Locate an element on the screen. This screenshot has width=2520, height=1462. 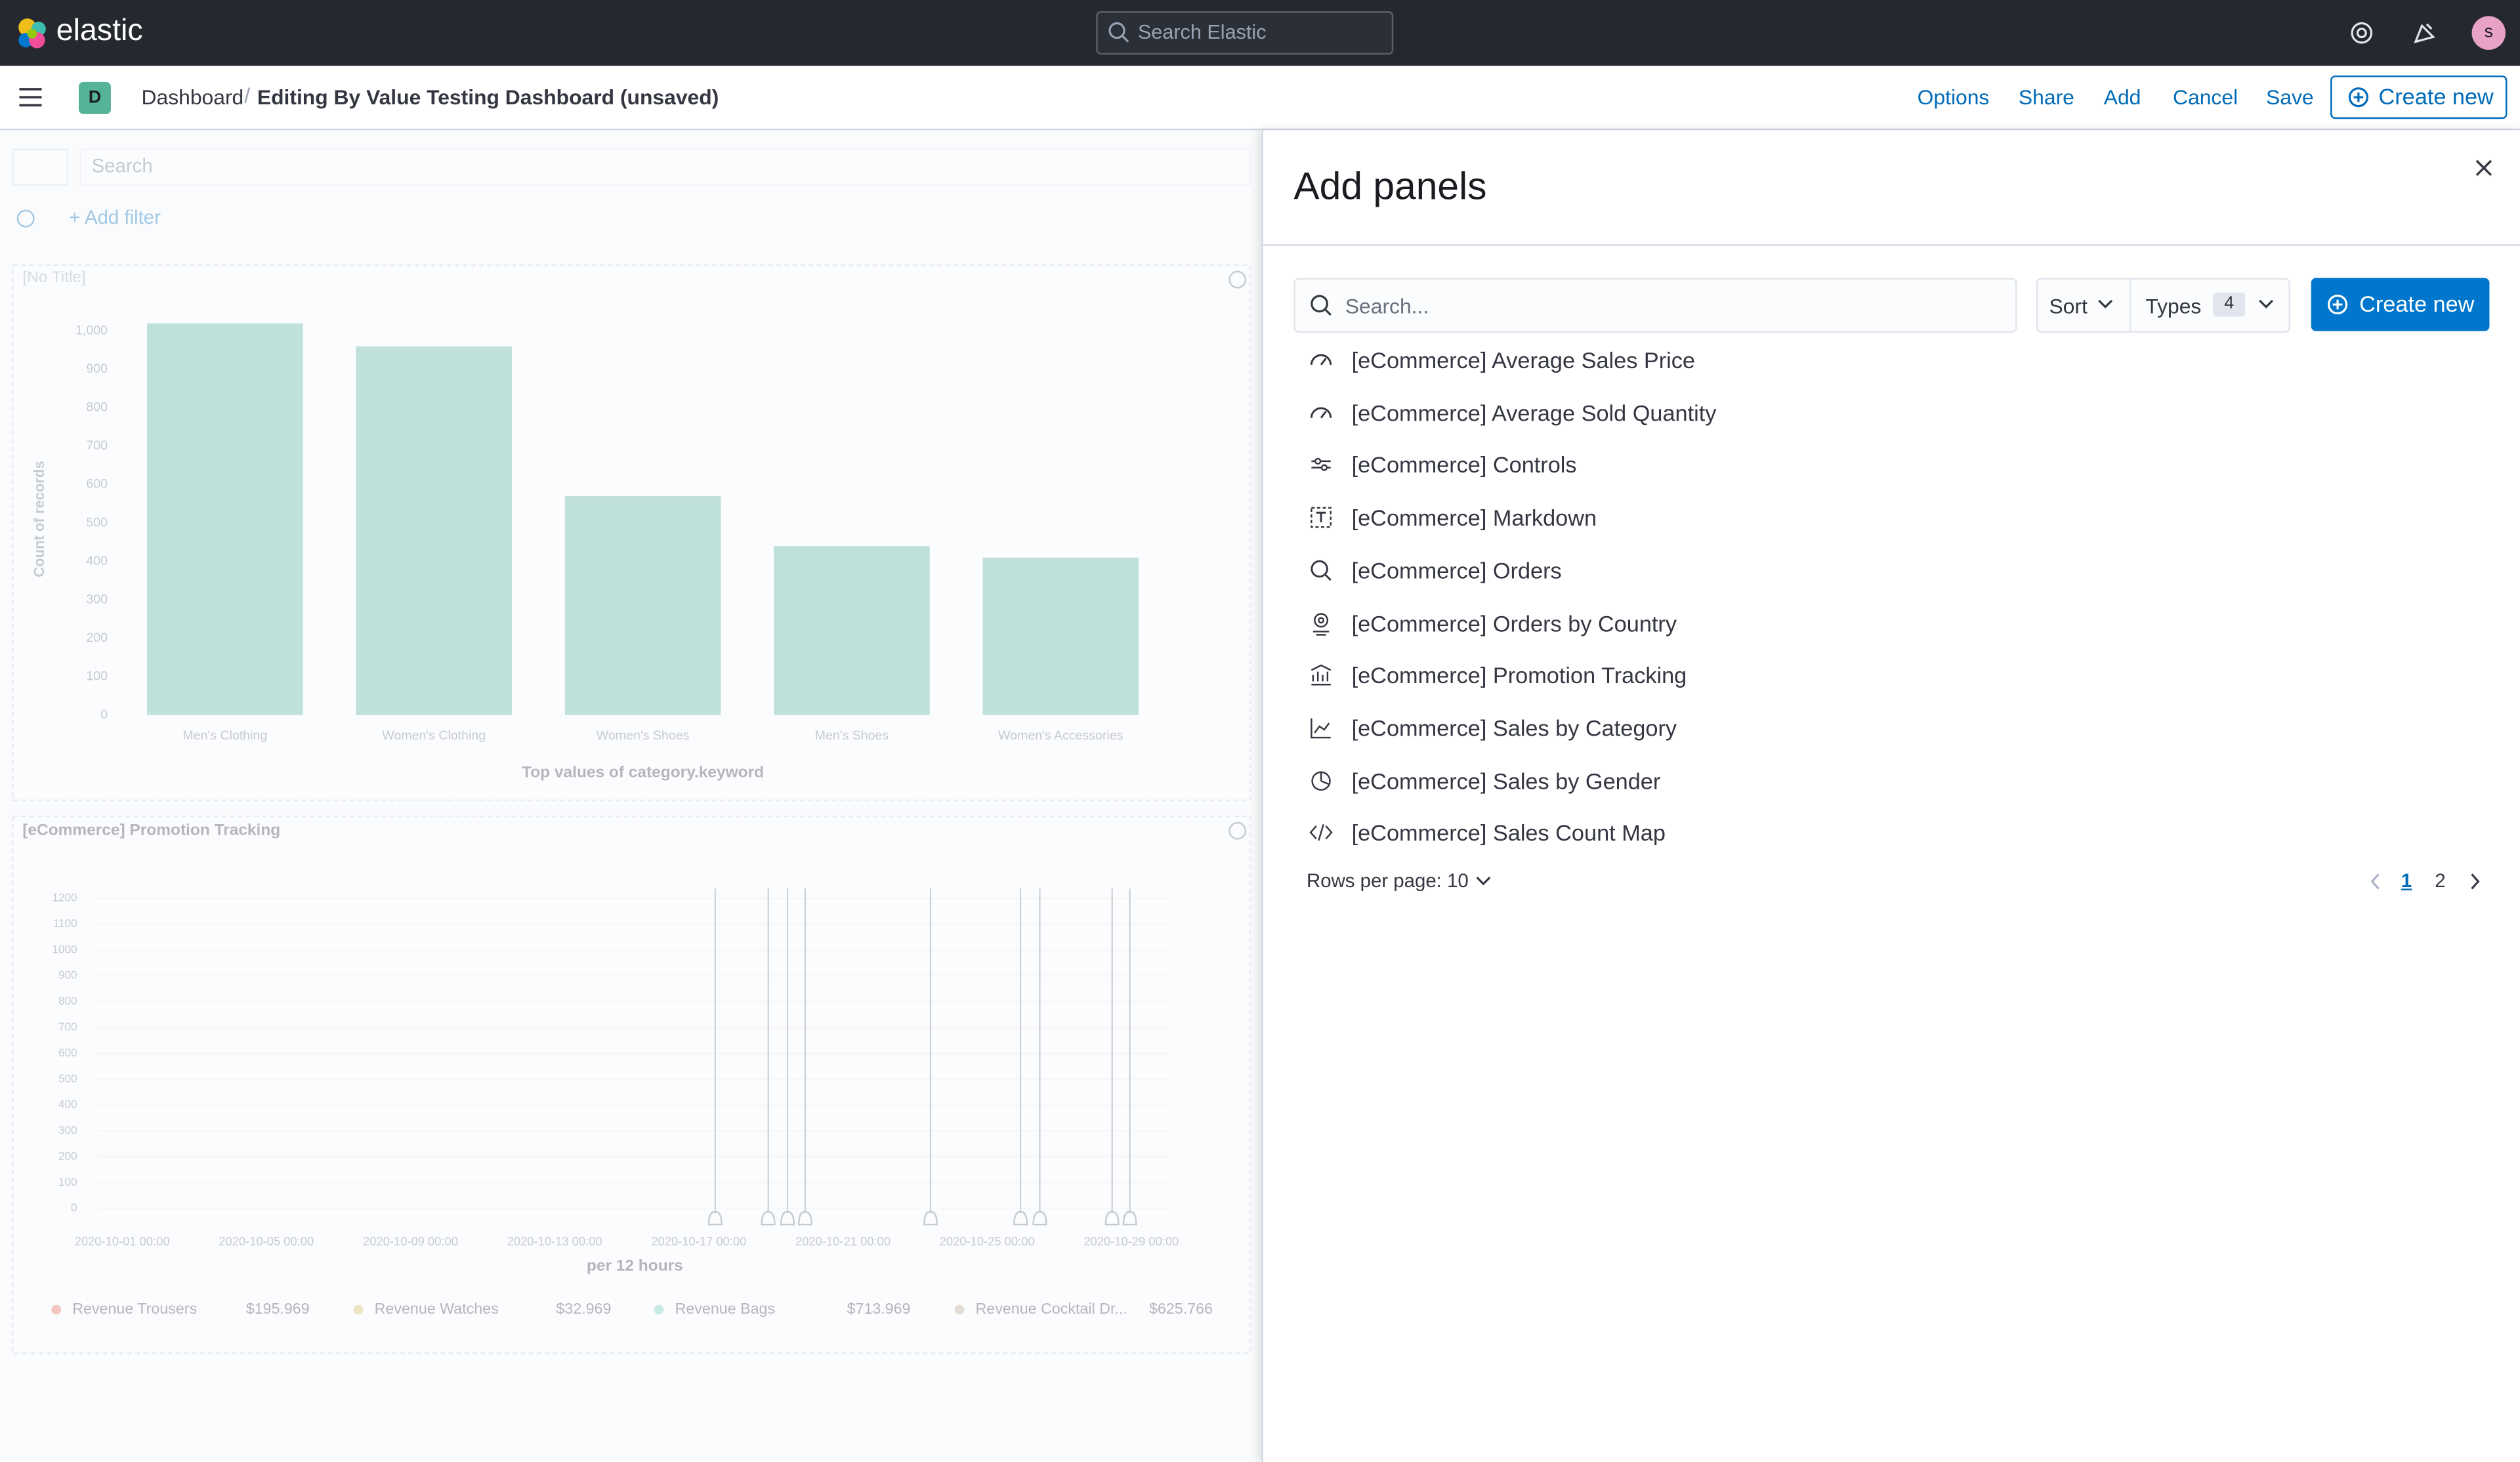
saved-query-button is located at coordinates (40, 167).